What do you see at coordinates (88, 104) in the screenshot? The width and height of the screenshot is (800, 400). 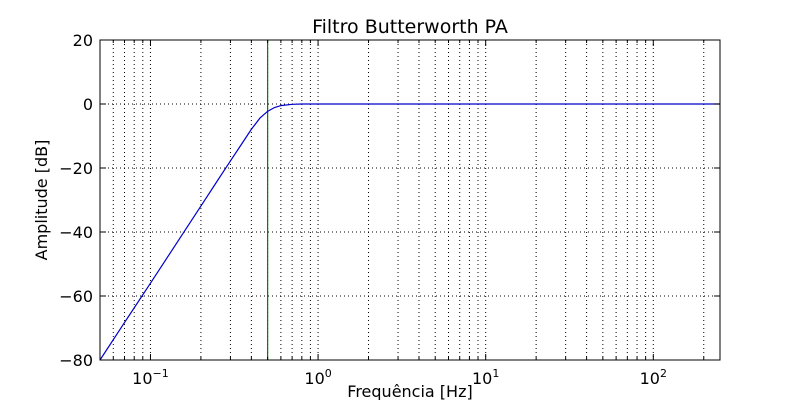 I see `y-tick-label: 0` at bounding box center [88, 104].